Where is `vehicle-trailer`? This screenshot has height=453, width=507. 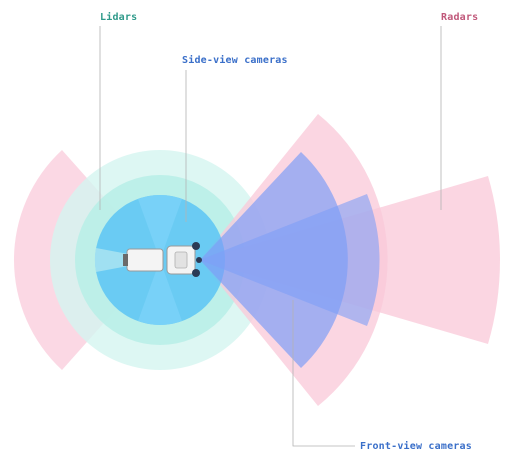
vehicle-trailer is located at coordinates (145, 260).